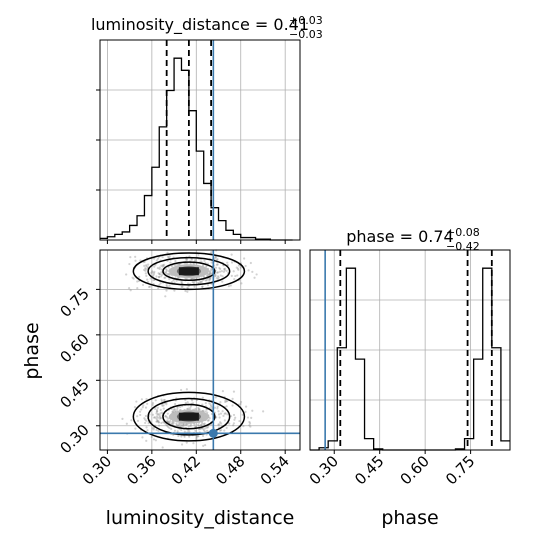 The width and height of the screenshot is (550, 555). Describe the element at coordinates (213, 433) in the screenshot. I see `truth-marker` at that location.